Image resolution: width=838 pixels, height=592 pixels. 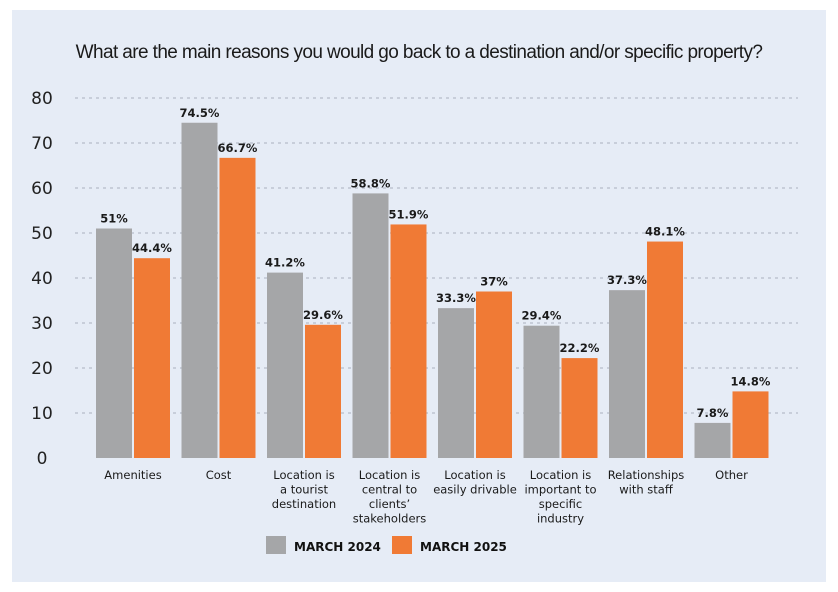 What do you see at coordinates (132, 475) in the screenshot?
I see `category-label: Amenities` at bounding box center [132, 475].